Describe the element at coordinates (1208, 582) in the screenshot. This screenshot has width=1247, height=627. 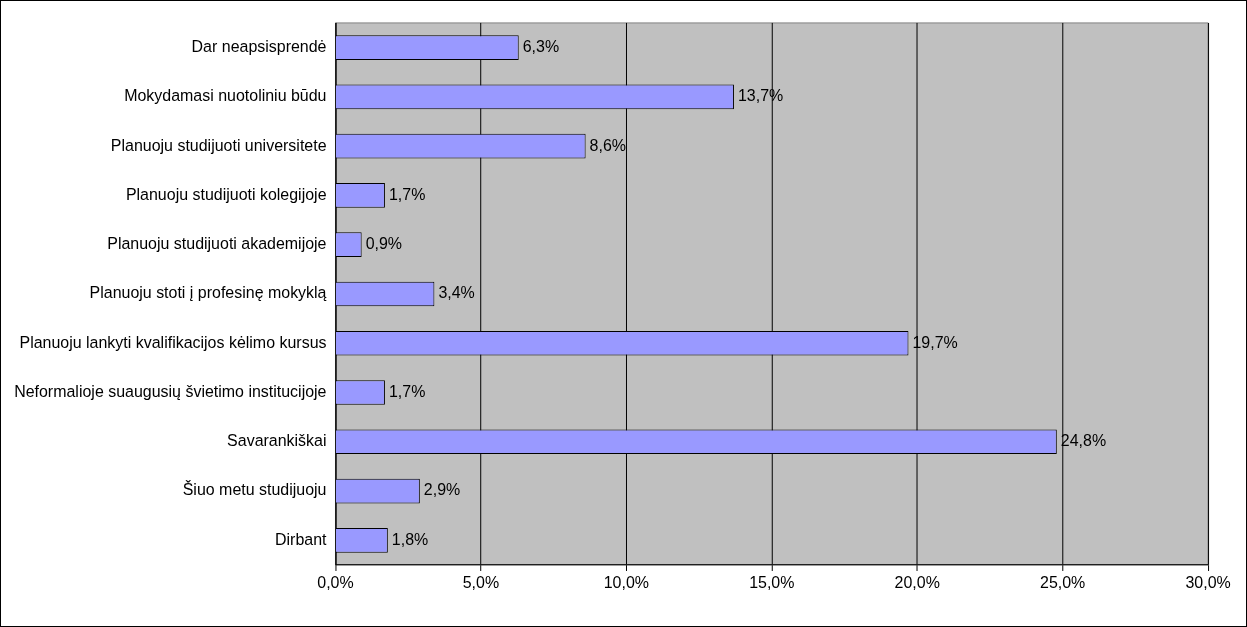
I see `x-tick-label: 30,0%` at that location.